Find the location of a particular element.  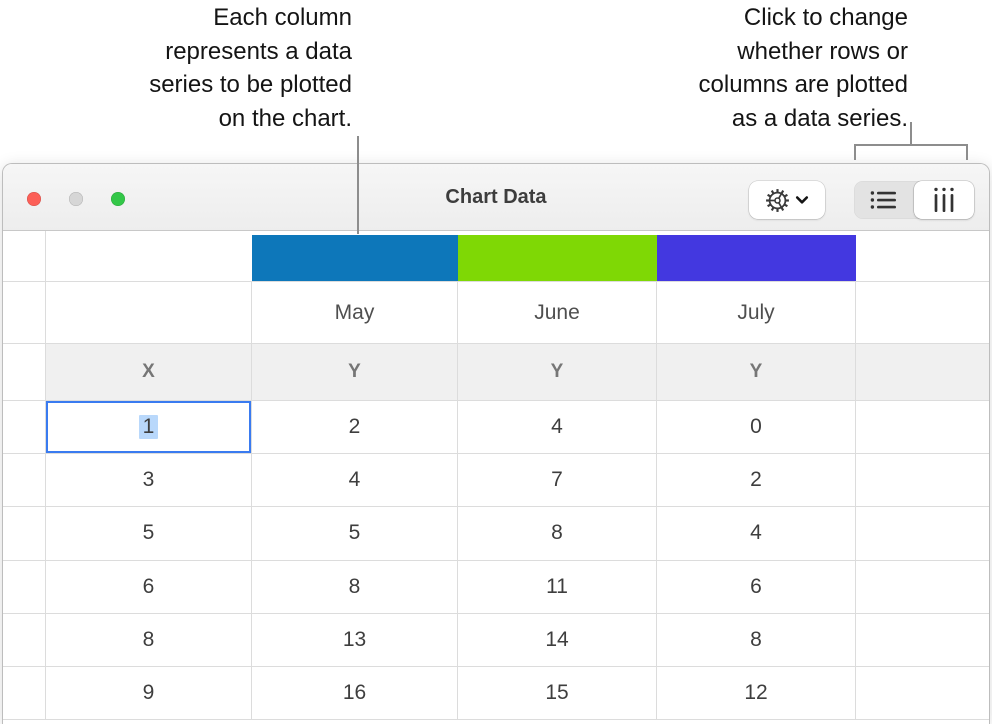

month-header-cell: July is located at coordinates (756, 313).